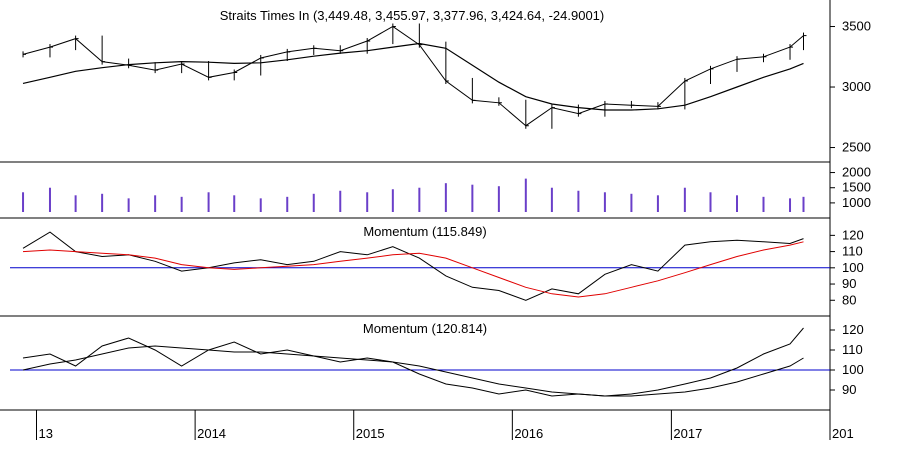 This screenshot has width=912, height=457. Describe the element at coordinates (687, 433) in the screenshot. I see `x-tick-label-4: 2017` at that location.